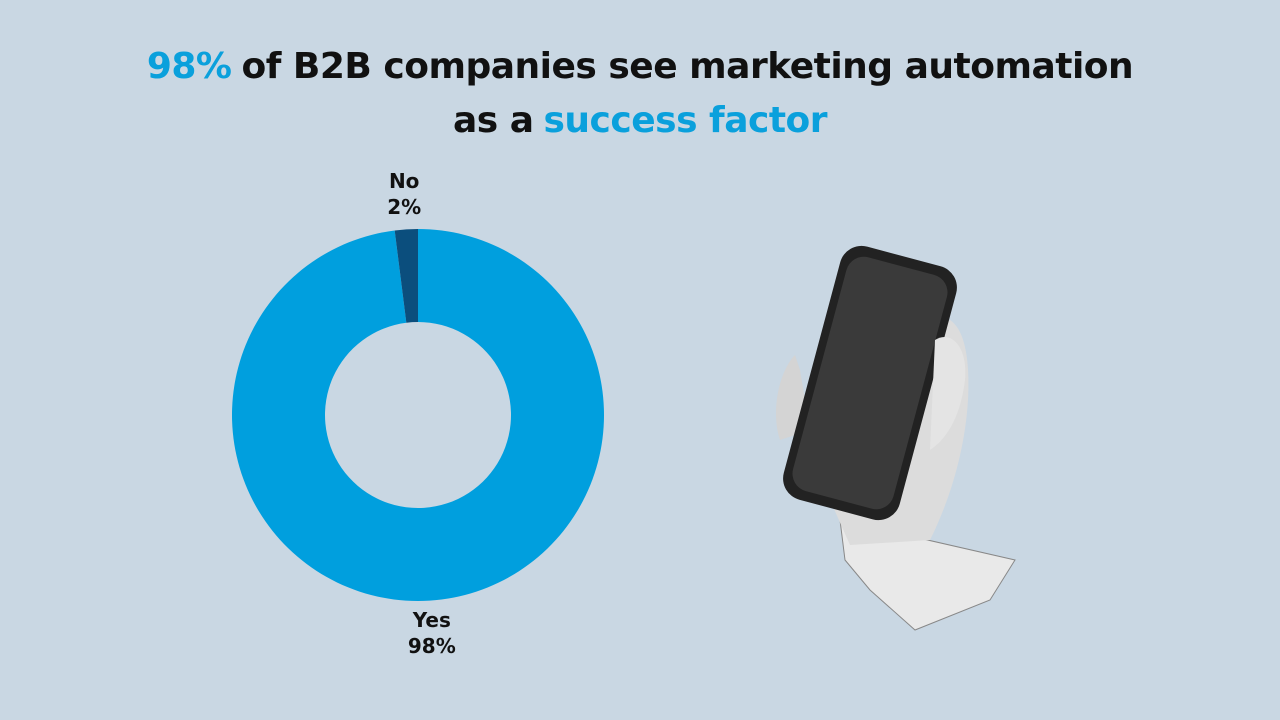 The height and width of the screenshot is (720, 1280). Describe the element at coordinates (431, 620) in the screenshot. I see `slice-category-label: Yes` at that location.